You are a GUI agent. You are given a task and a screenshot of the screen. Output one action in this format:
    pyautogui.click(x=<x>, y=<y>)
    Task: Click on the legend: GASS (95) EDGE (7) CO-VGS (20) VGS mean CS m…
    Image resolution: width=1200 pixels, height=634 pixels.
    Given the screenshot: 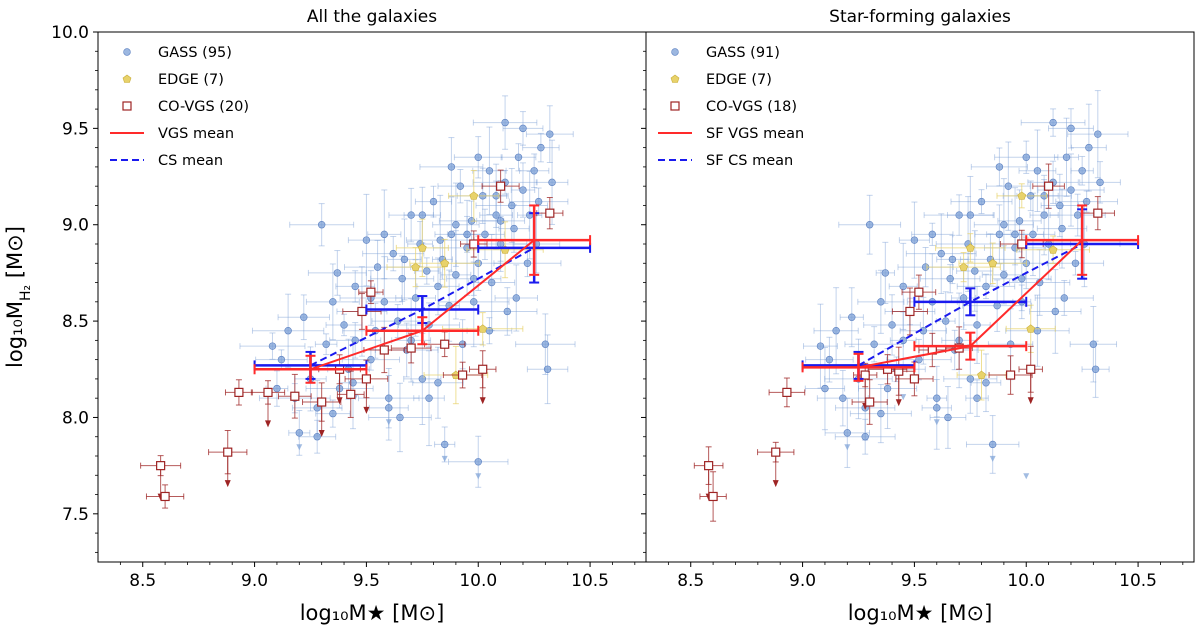 What is the action you would take?
    pyautogui.click(x=179, y=107)
    